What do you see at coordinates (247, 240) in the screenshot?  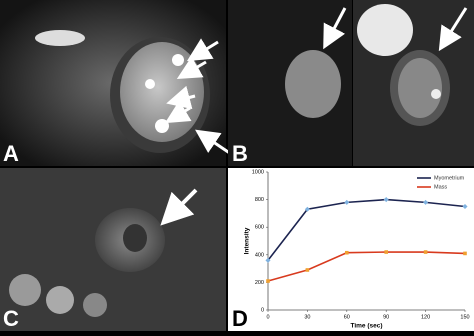 I see `y-axis-label: Intensity` at bounding box center [247, 240].